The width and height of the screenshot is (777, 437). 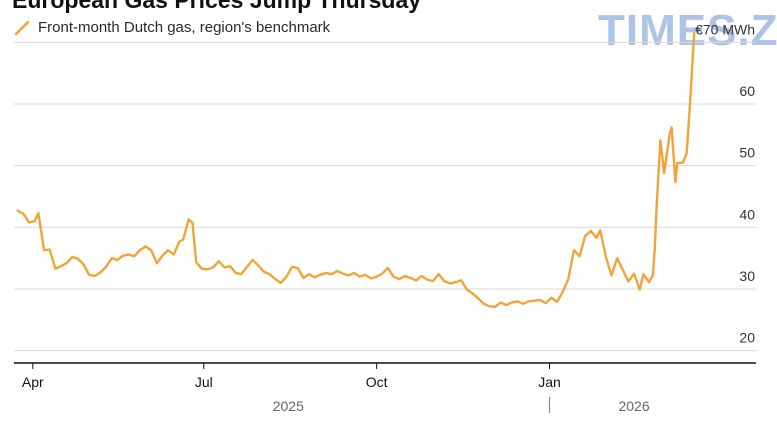 What do you see at coordinates (217, 6) in the screenshot?
I see `chart-title: European Gas Prices Jump Thursday` at bounding box center [217, 6].